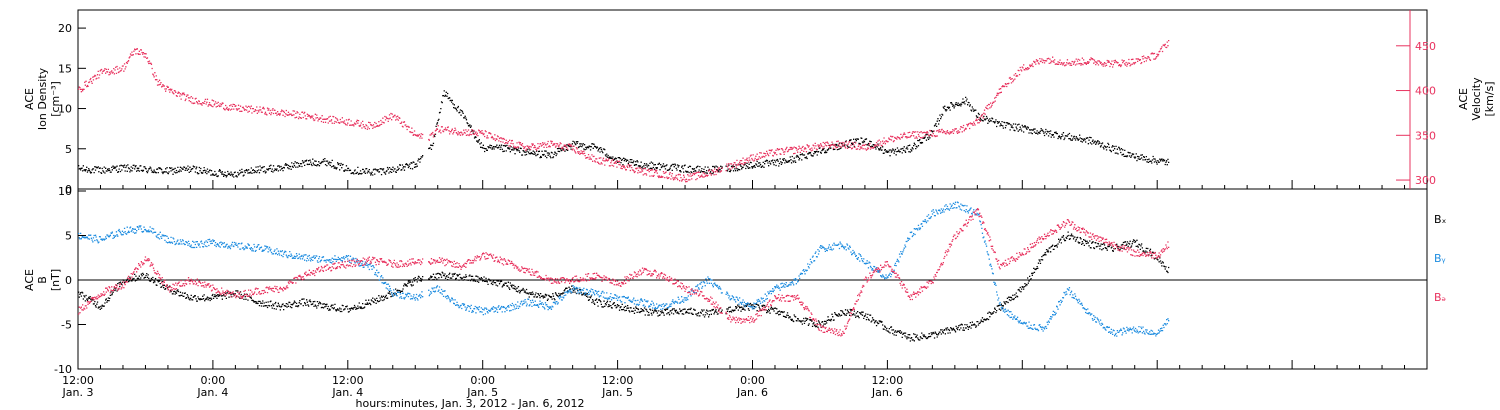  I want to click on x-tick-sublabel: Jan. 3, so click(78, 392).